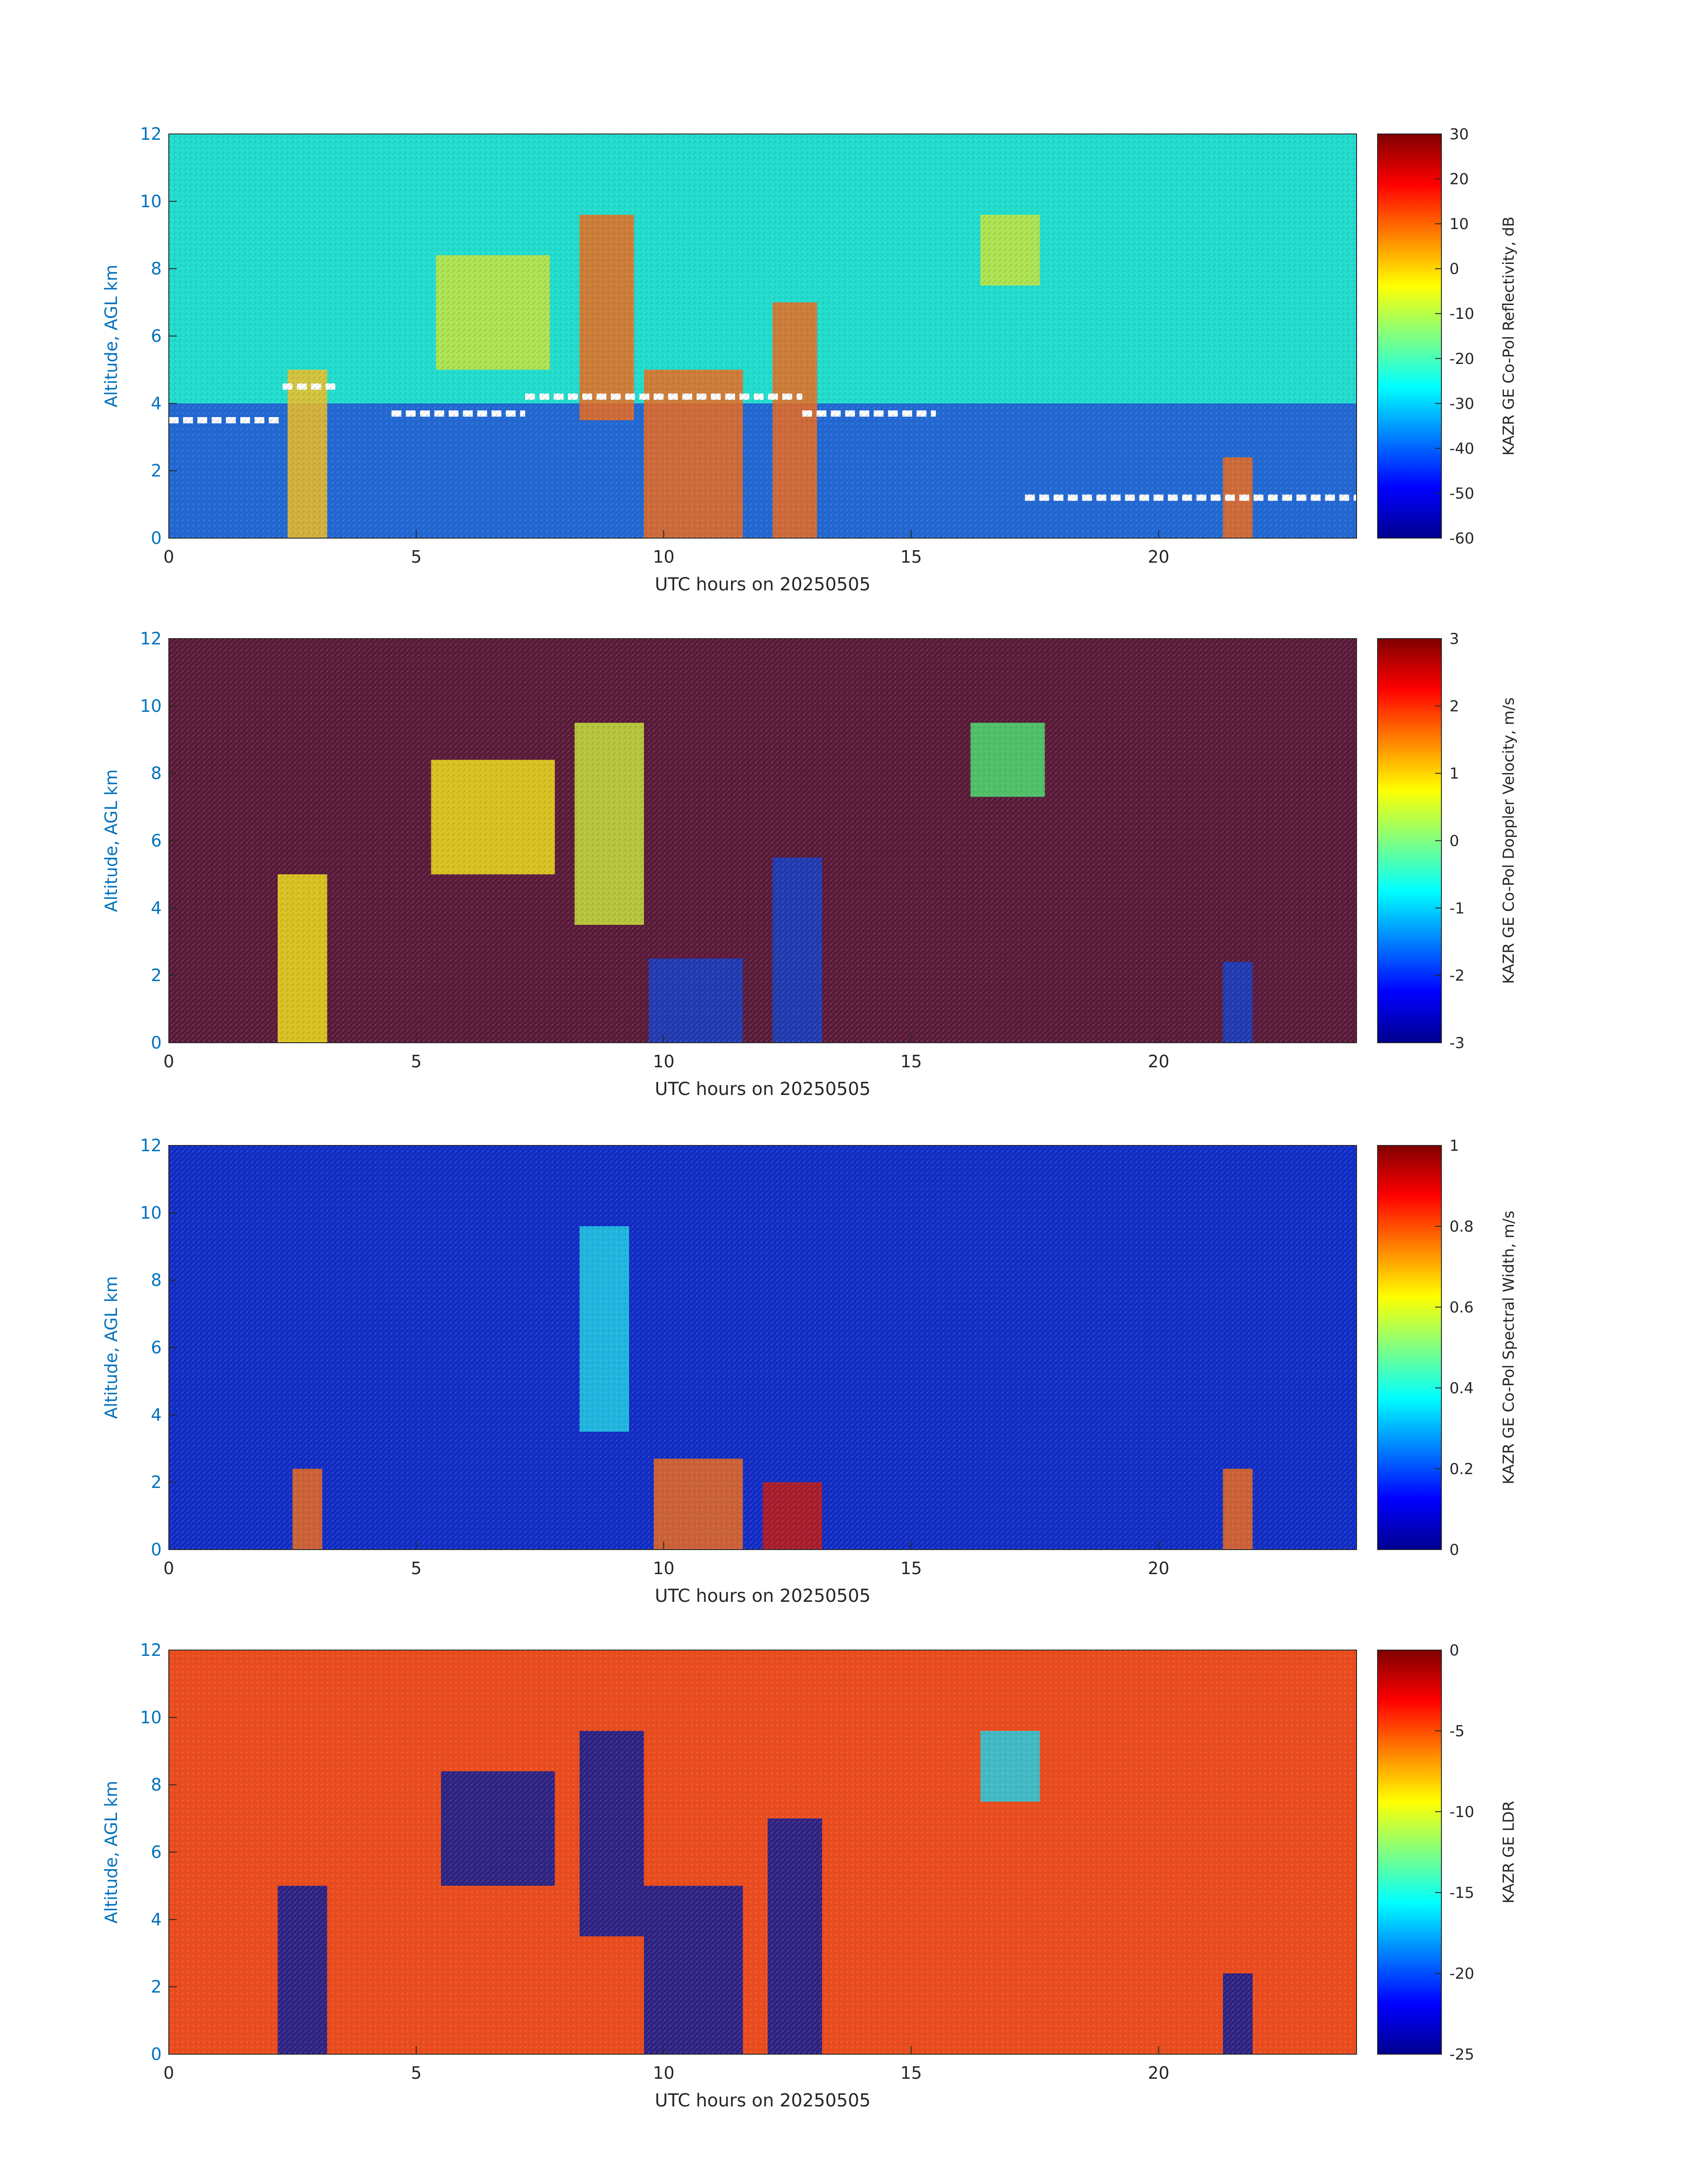 Image resolution: width=1708 pixels, height=2177 pixels. I want to click on colorbar-tick-label: -1, so click(1457, 908).